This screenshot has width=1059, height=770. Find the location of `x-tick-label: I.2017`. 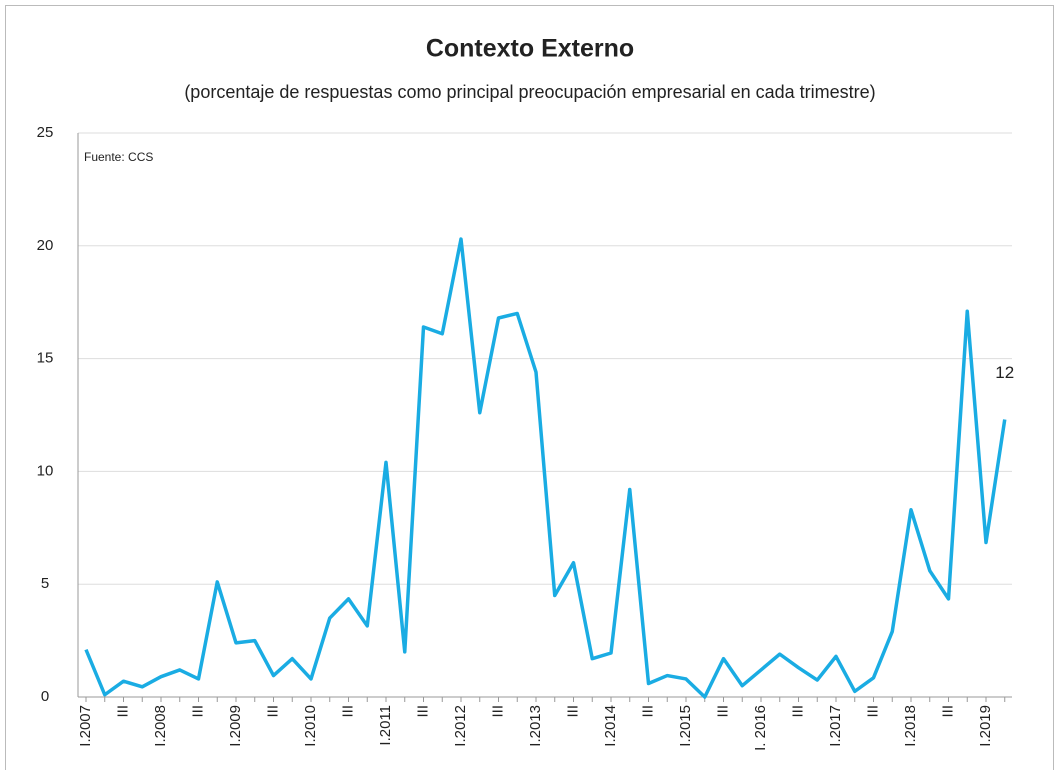

x-tick-label: I.2017 is located at coordinates (835, 726).